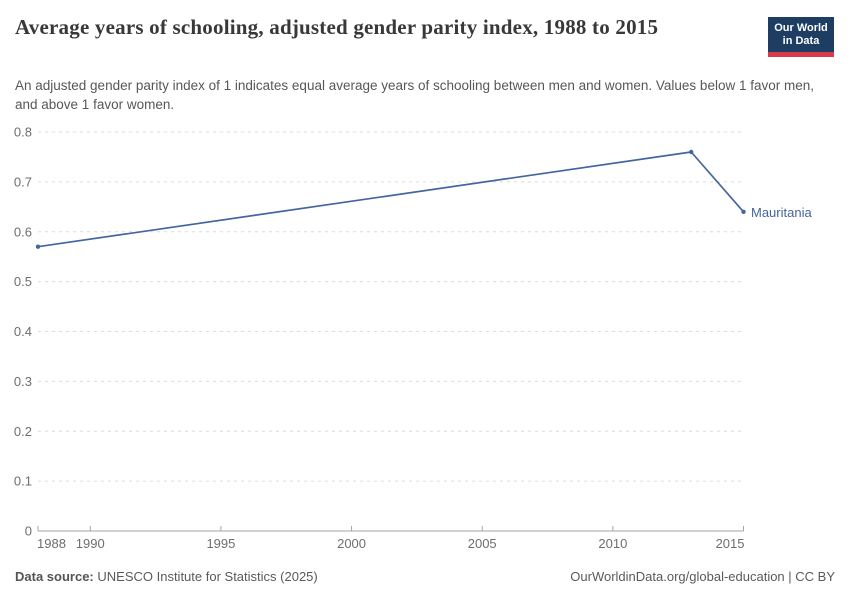 Image resolution: width=850 pixels, height=600 pixels. I want to click on y-tick-label: 0.6, so click(23, 231).